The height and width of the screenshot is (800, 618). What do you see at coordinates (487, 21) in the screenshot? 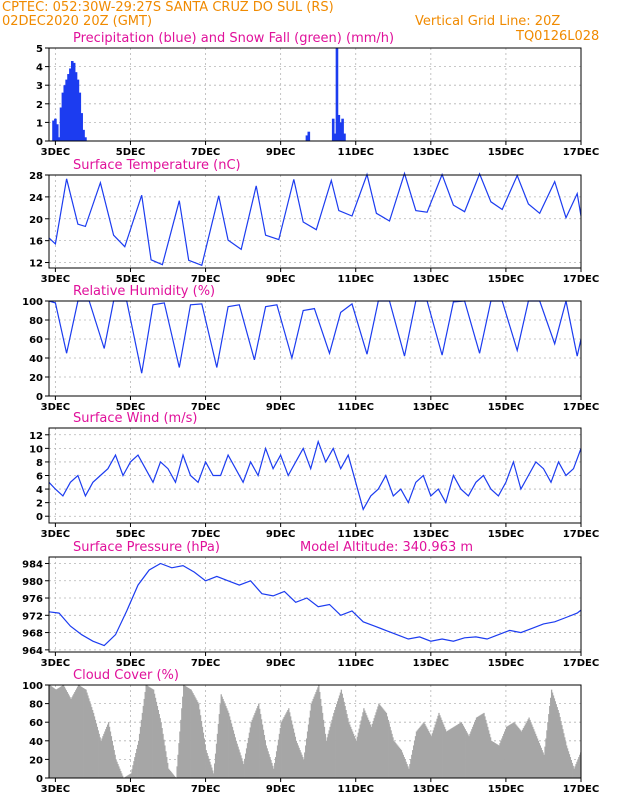
I see `header-grid-line: Vertical Grid Line: 20Z` at bounding box center [487, 21].